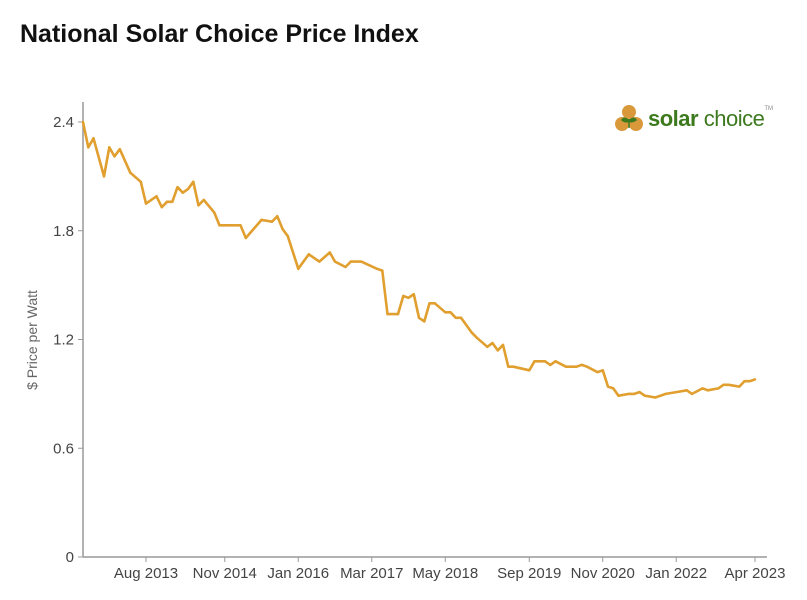 The height and width of the screenshot is (600, 807). What do you see at coordinates (70, 557) in the screenshot?
I see `y-tick-label: 0` at bounding box center [70, 557].